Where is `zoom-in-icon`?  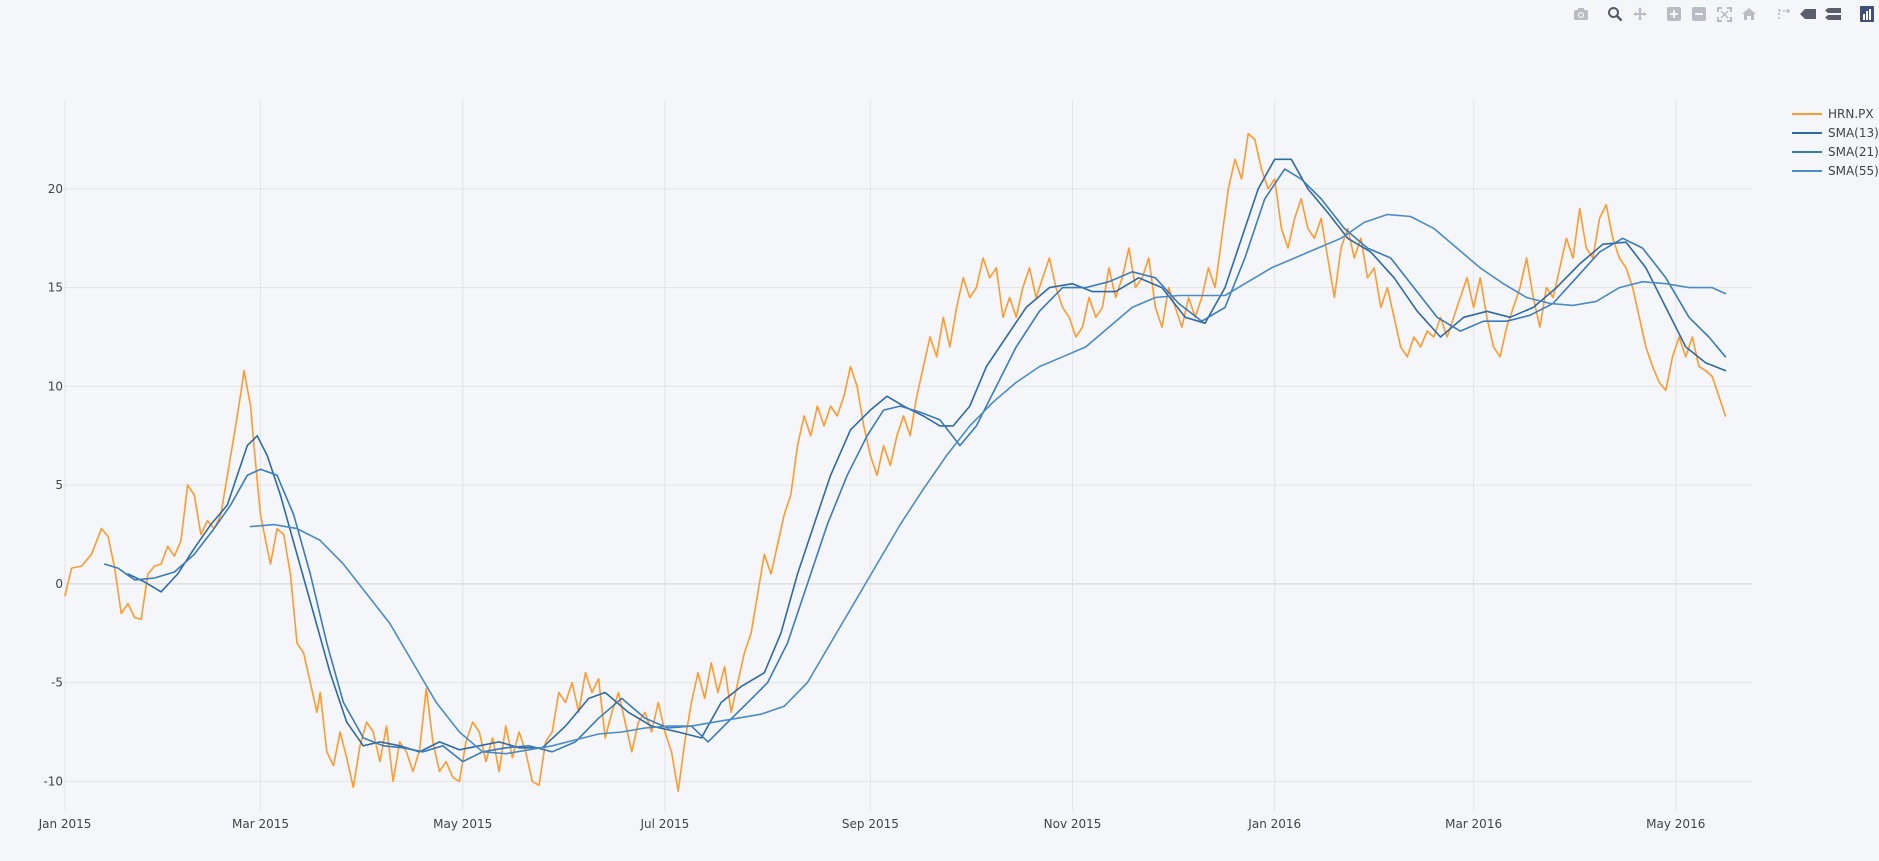
zoom-in-icon is located at coordinates (1674, 14).